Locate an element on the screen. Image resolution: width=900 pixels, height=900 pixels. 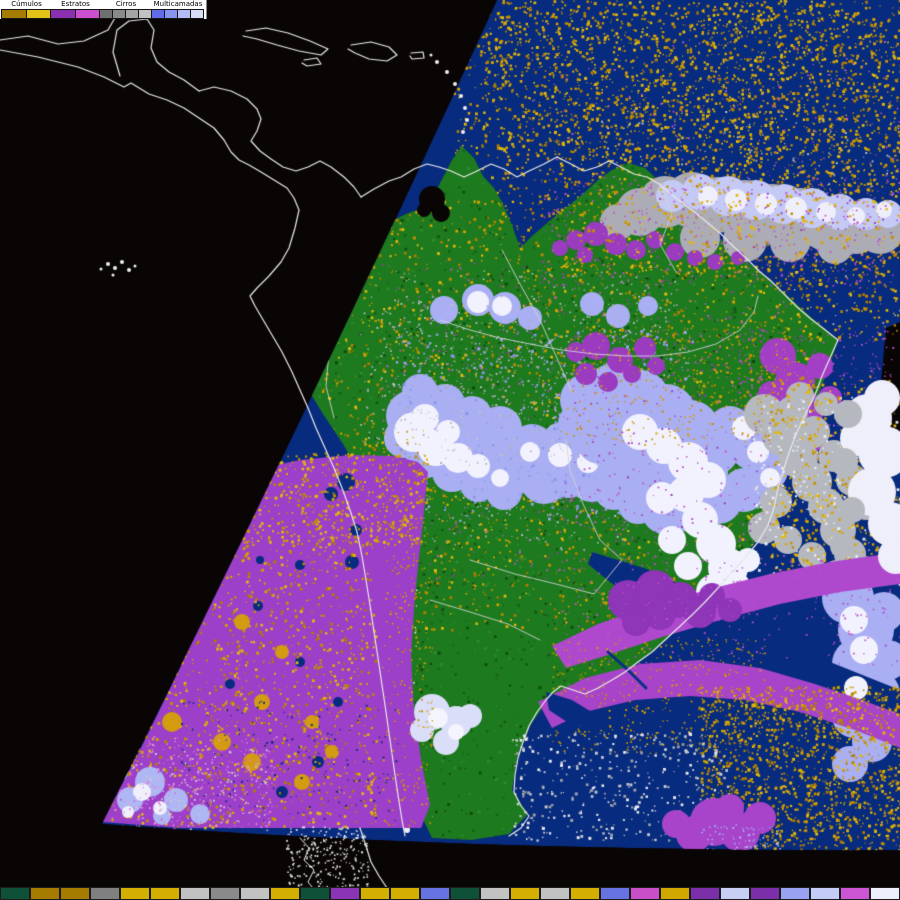
legend-group-2: Cirros is located at coordinates (125, 9).